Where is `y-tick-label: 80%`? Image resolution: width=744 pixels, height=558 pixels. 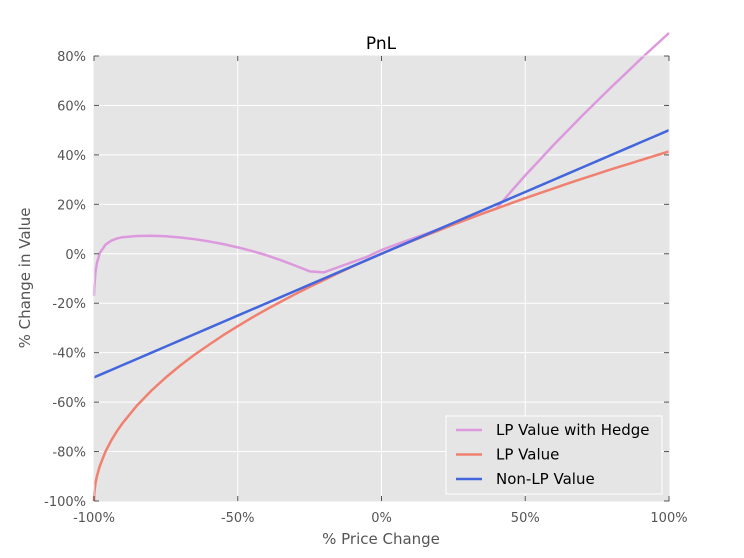
y-tick-label: 80% is located at coordinates (71, 57).